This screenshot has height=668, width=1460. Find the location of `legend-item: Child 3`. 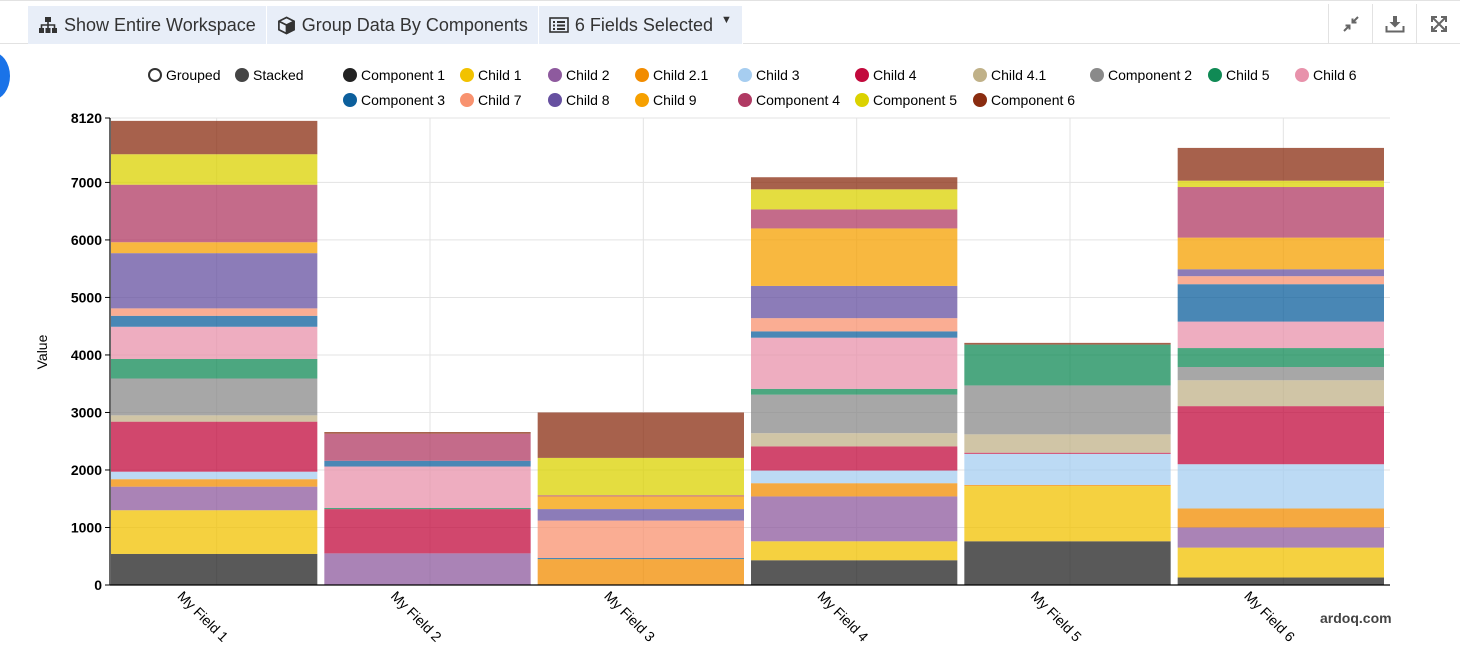

legend-item: Child 3 is located at coordinates (769, 75).